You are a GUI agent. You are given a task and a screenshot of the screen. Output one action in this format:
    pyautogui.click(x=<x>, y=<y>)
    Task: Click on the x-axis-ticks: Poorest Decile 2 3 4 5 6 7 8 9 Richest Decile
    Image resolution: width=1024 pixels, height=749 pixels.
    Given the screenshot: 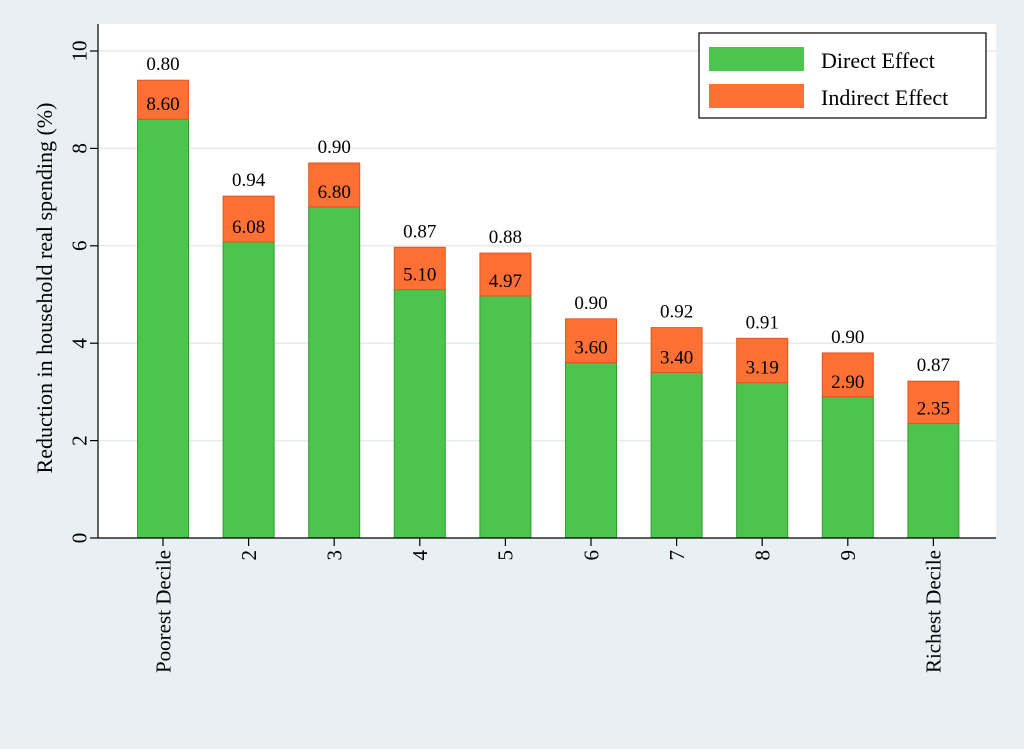 What is the action you would take?
    pyautogui.click(x=548, y=605)
    